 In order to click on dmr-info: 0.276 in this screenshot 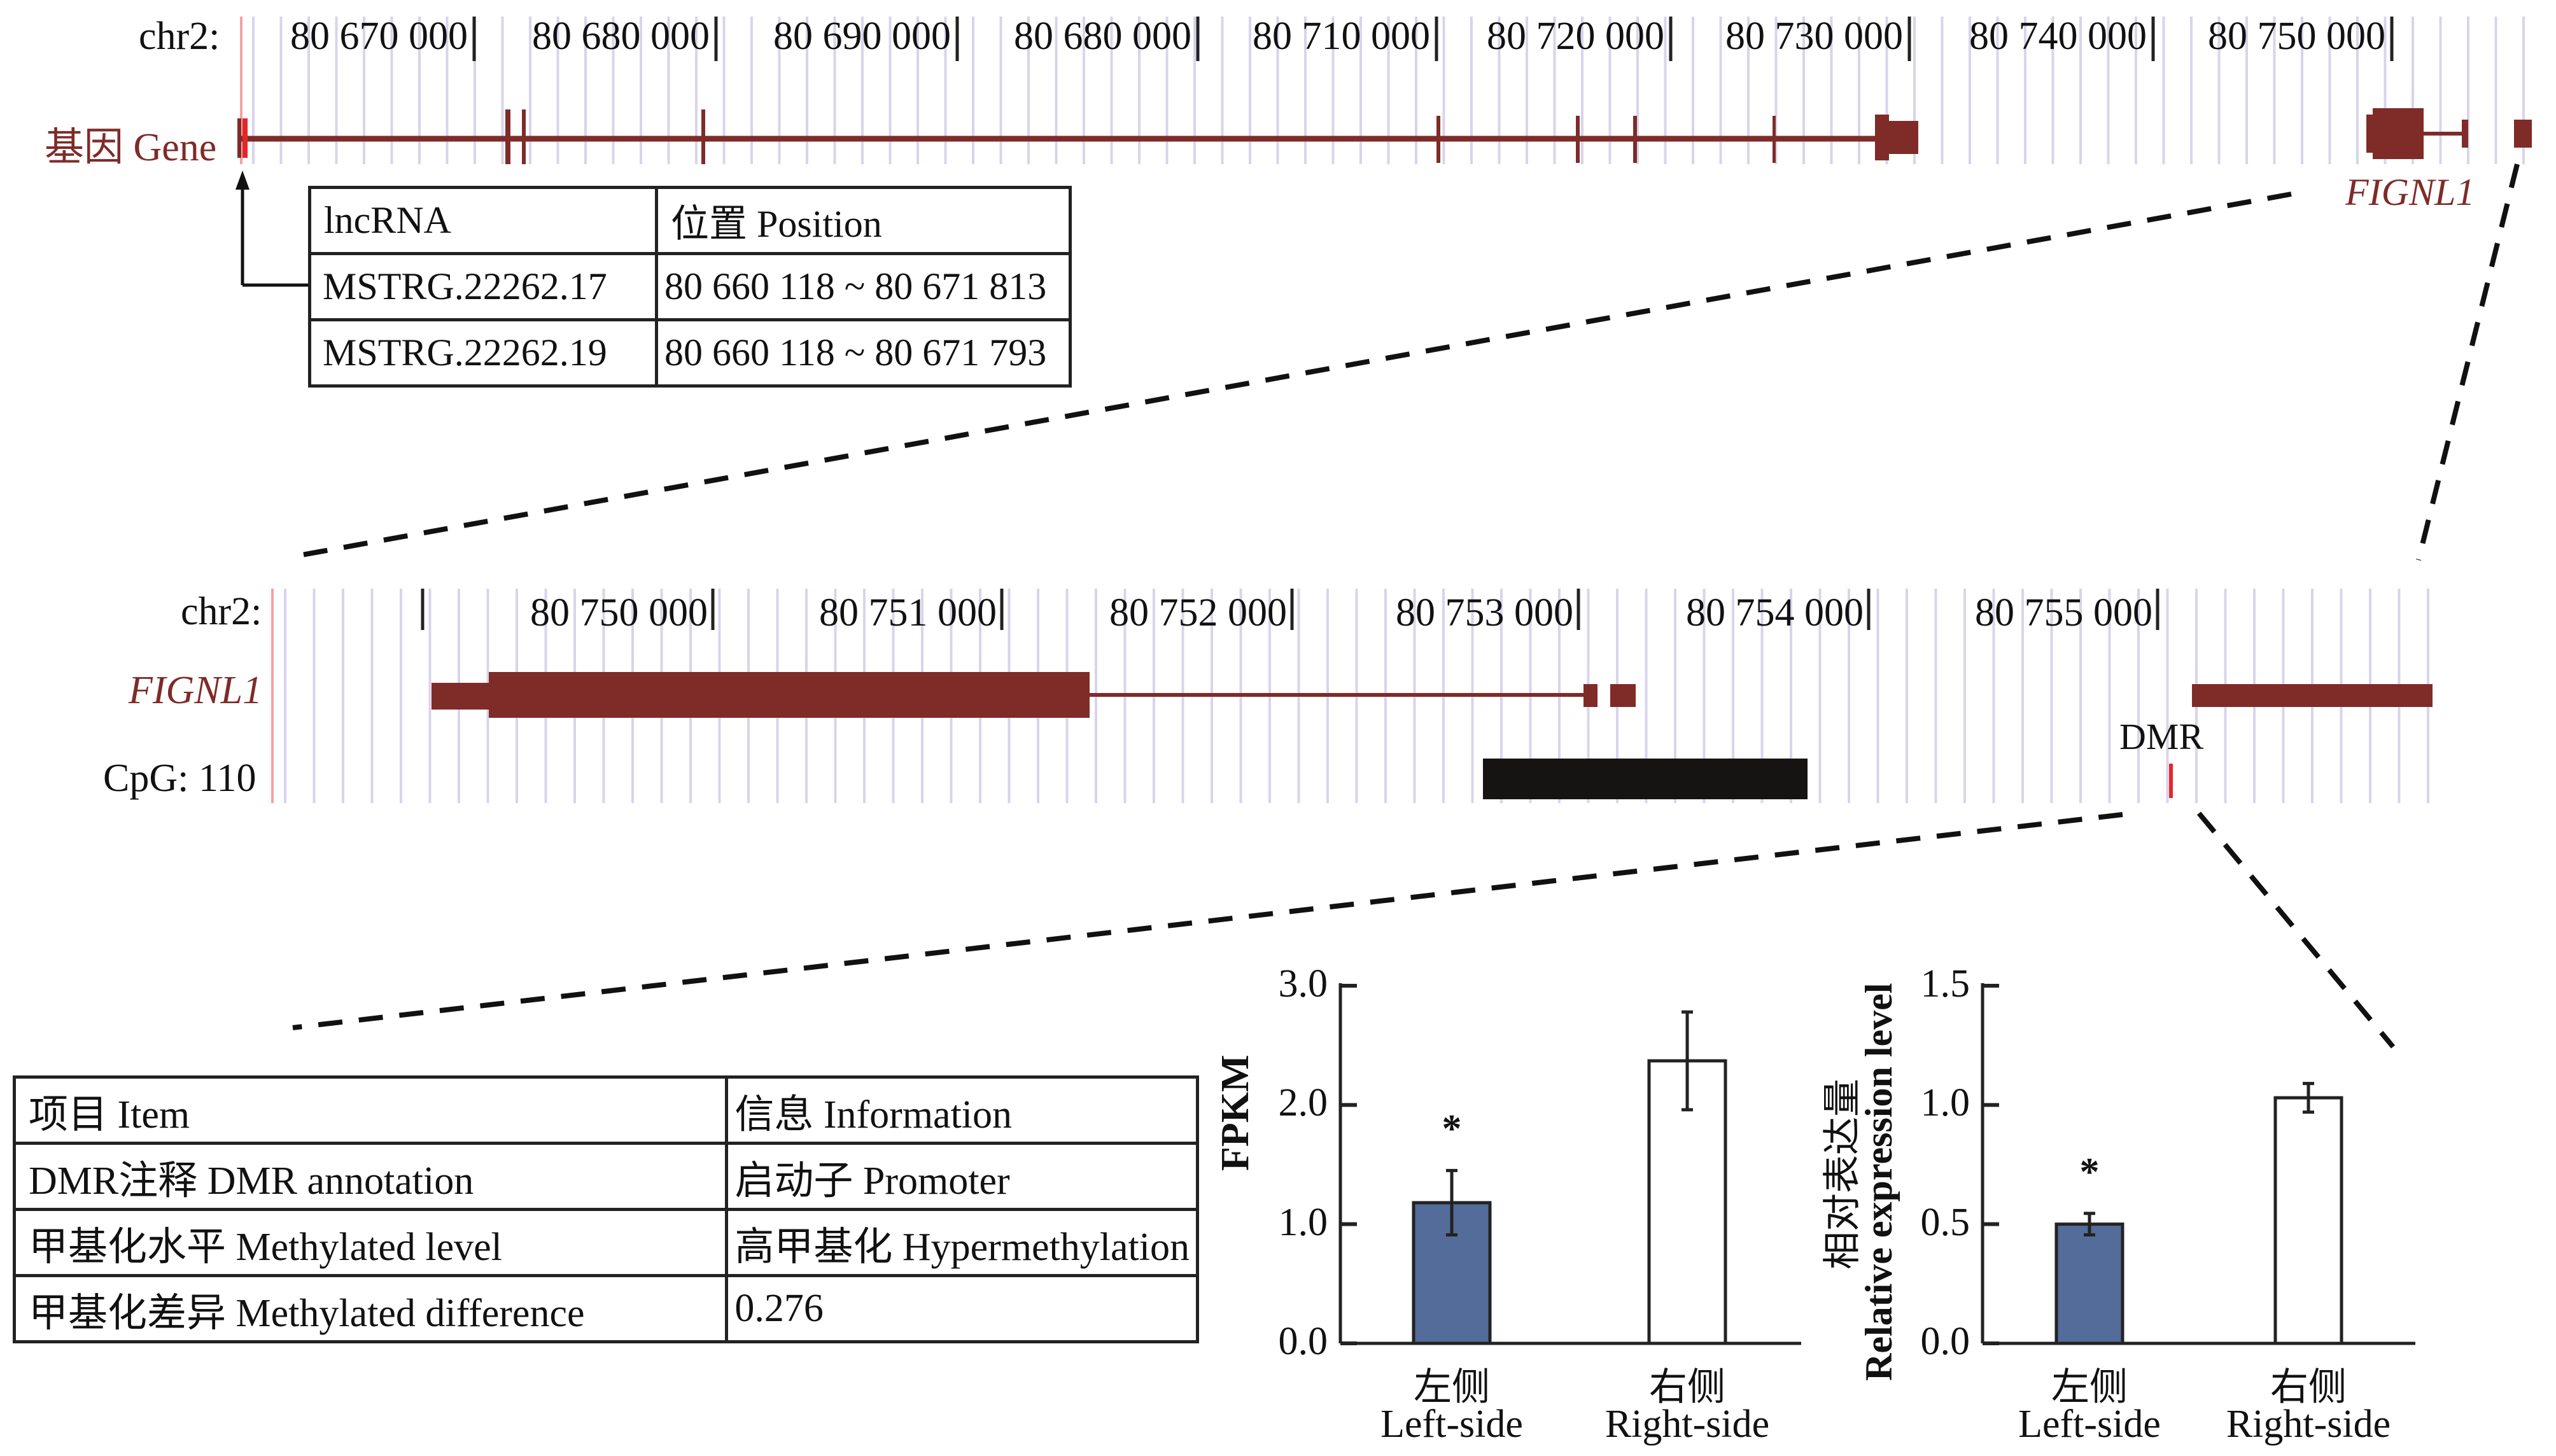, I will do `click(962, 1308)`.